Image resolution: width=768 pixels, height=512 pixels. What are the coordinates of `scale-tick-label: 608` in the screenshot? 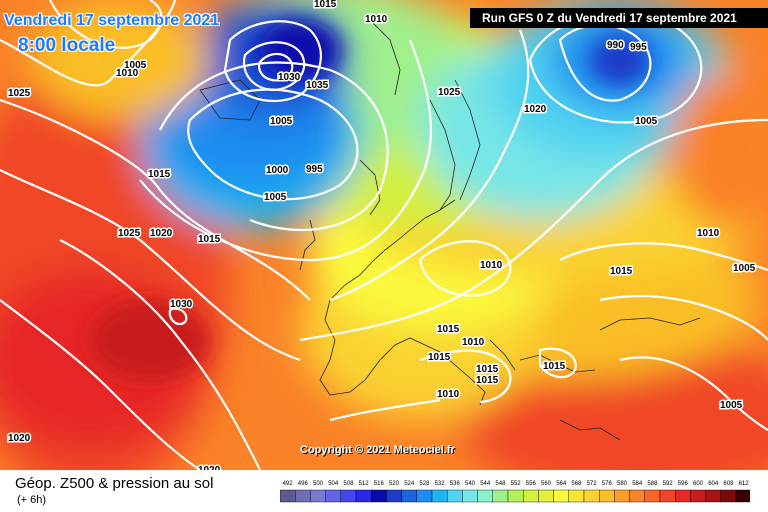 It's located at (728, 484).